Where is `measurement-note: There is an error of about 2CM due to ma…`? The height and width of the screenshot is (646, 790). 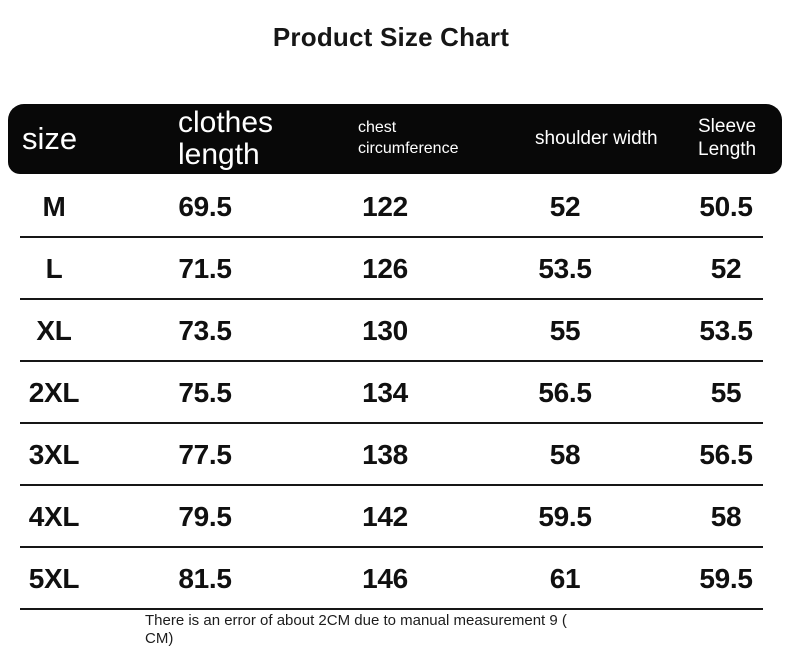 measurement-note: There is an error of about 2CM due to ma… is located at coordinates (395, 629).